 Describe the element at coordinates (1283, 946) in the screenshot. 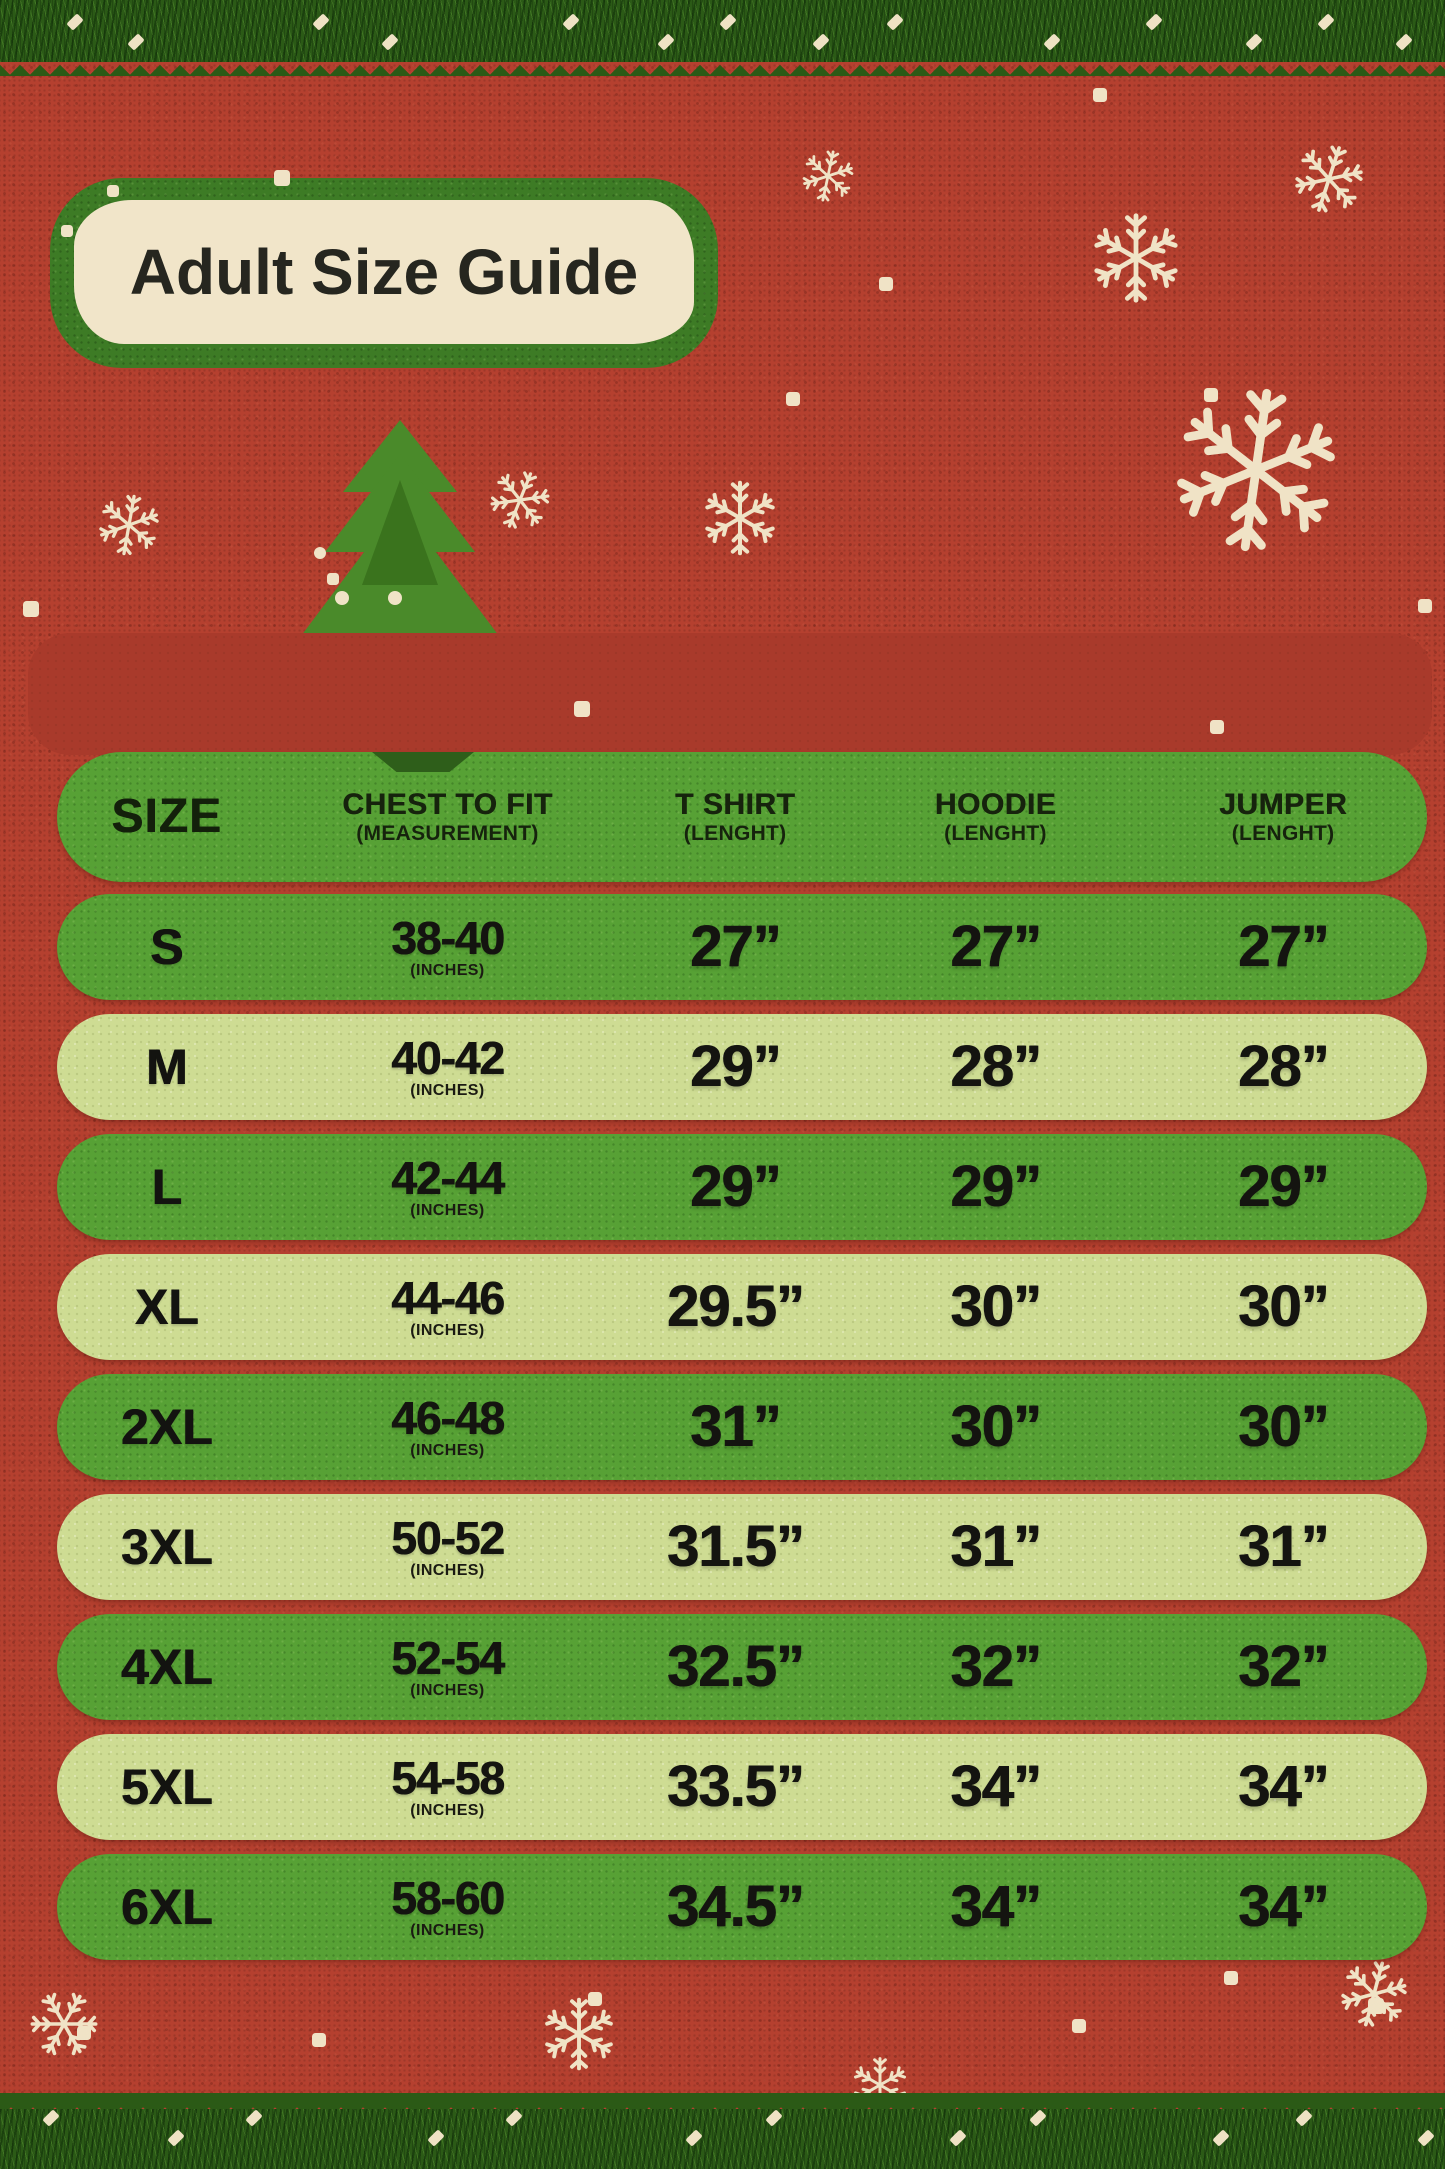

I see `jumper-length: 27”` at that location.